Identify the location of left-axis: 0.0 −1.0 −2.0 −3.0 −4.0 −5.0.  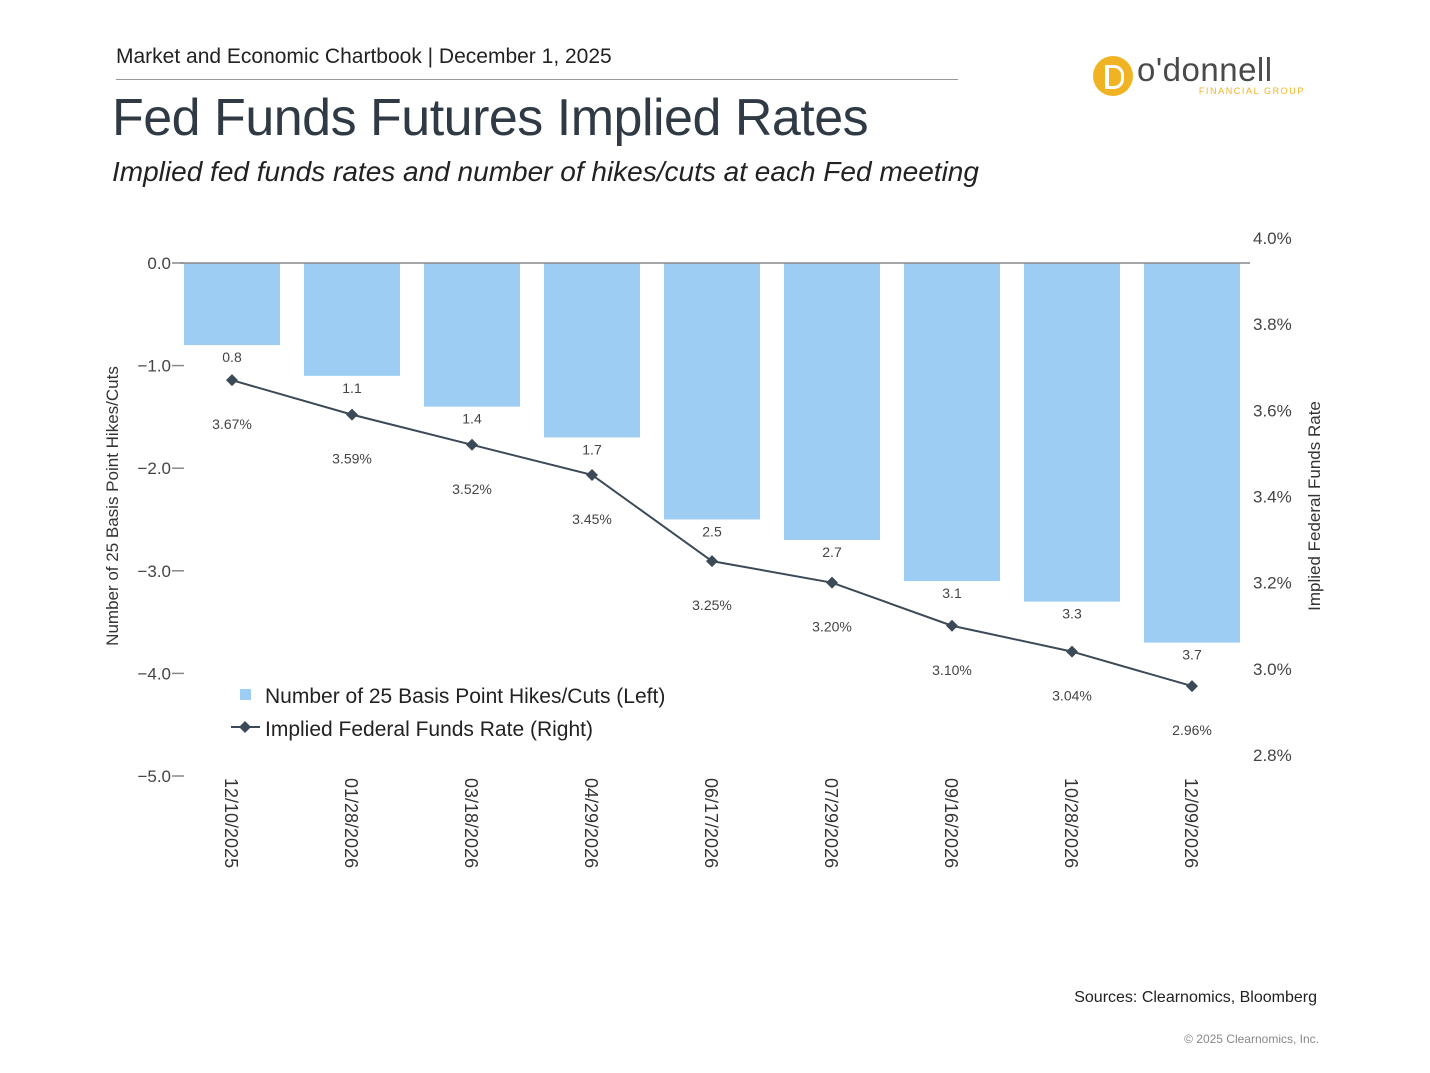
(160, 520).